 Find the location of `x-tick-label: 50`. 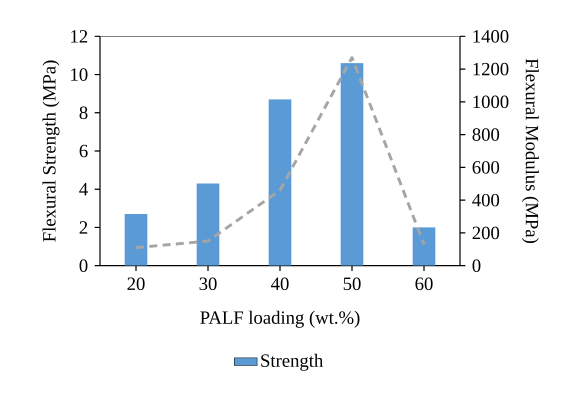

x-tick-label: 50 is located at coordinates (352, 283).